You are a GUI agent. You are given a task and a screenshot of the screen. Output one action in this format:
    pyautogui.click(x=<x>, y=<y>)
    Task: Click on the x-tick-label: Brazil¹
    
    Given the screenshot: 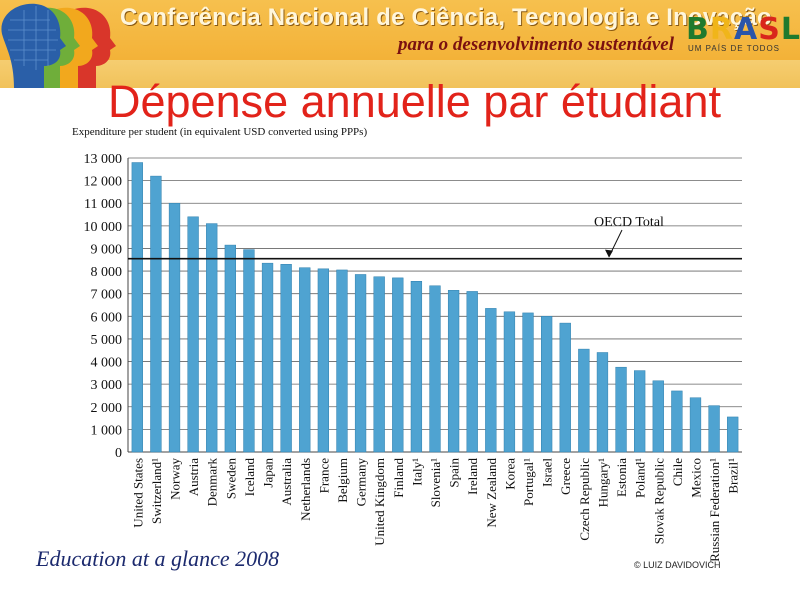 What is the action you would take?
    pyautogui.click(x=733, y=476)
    